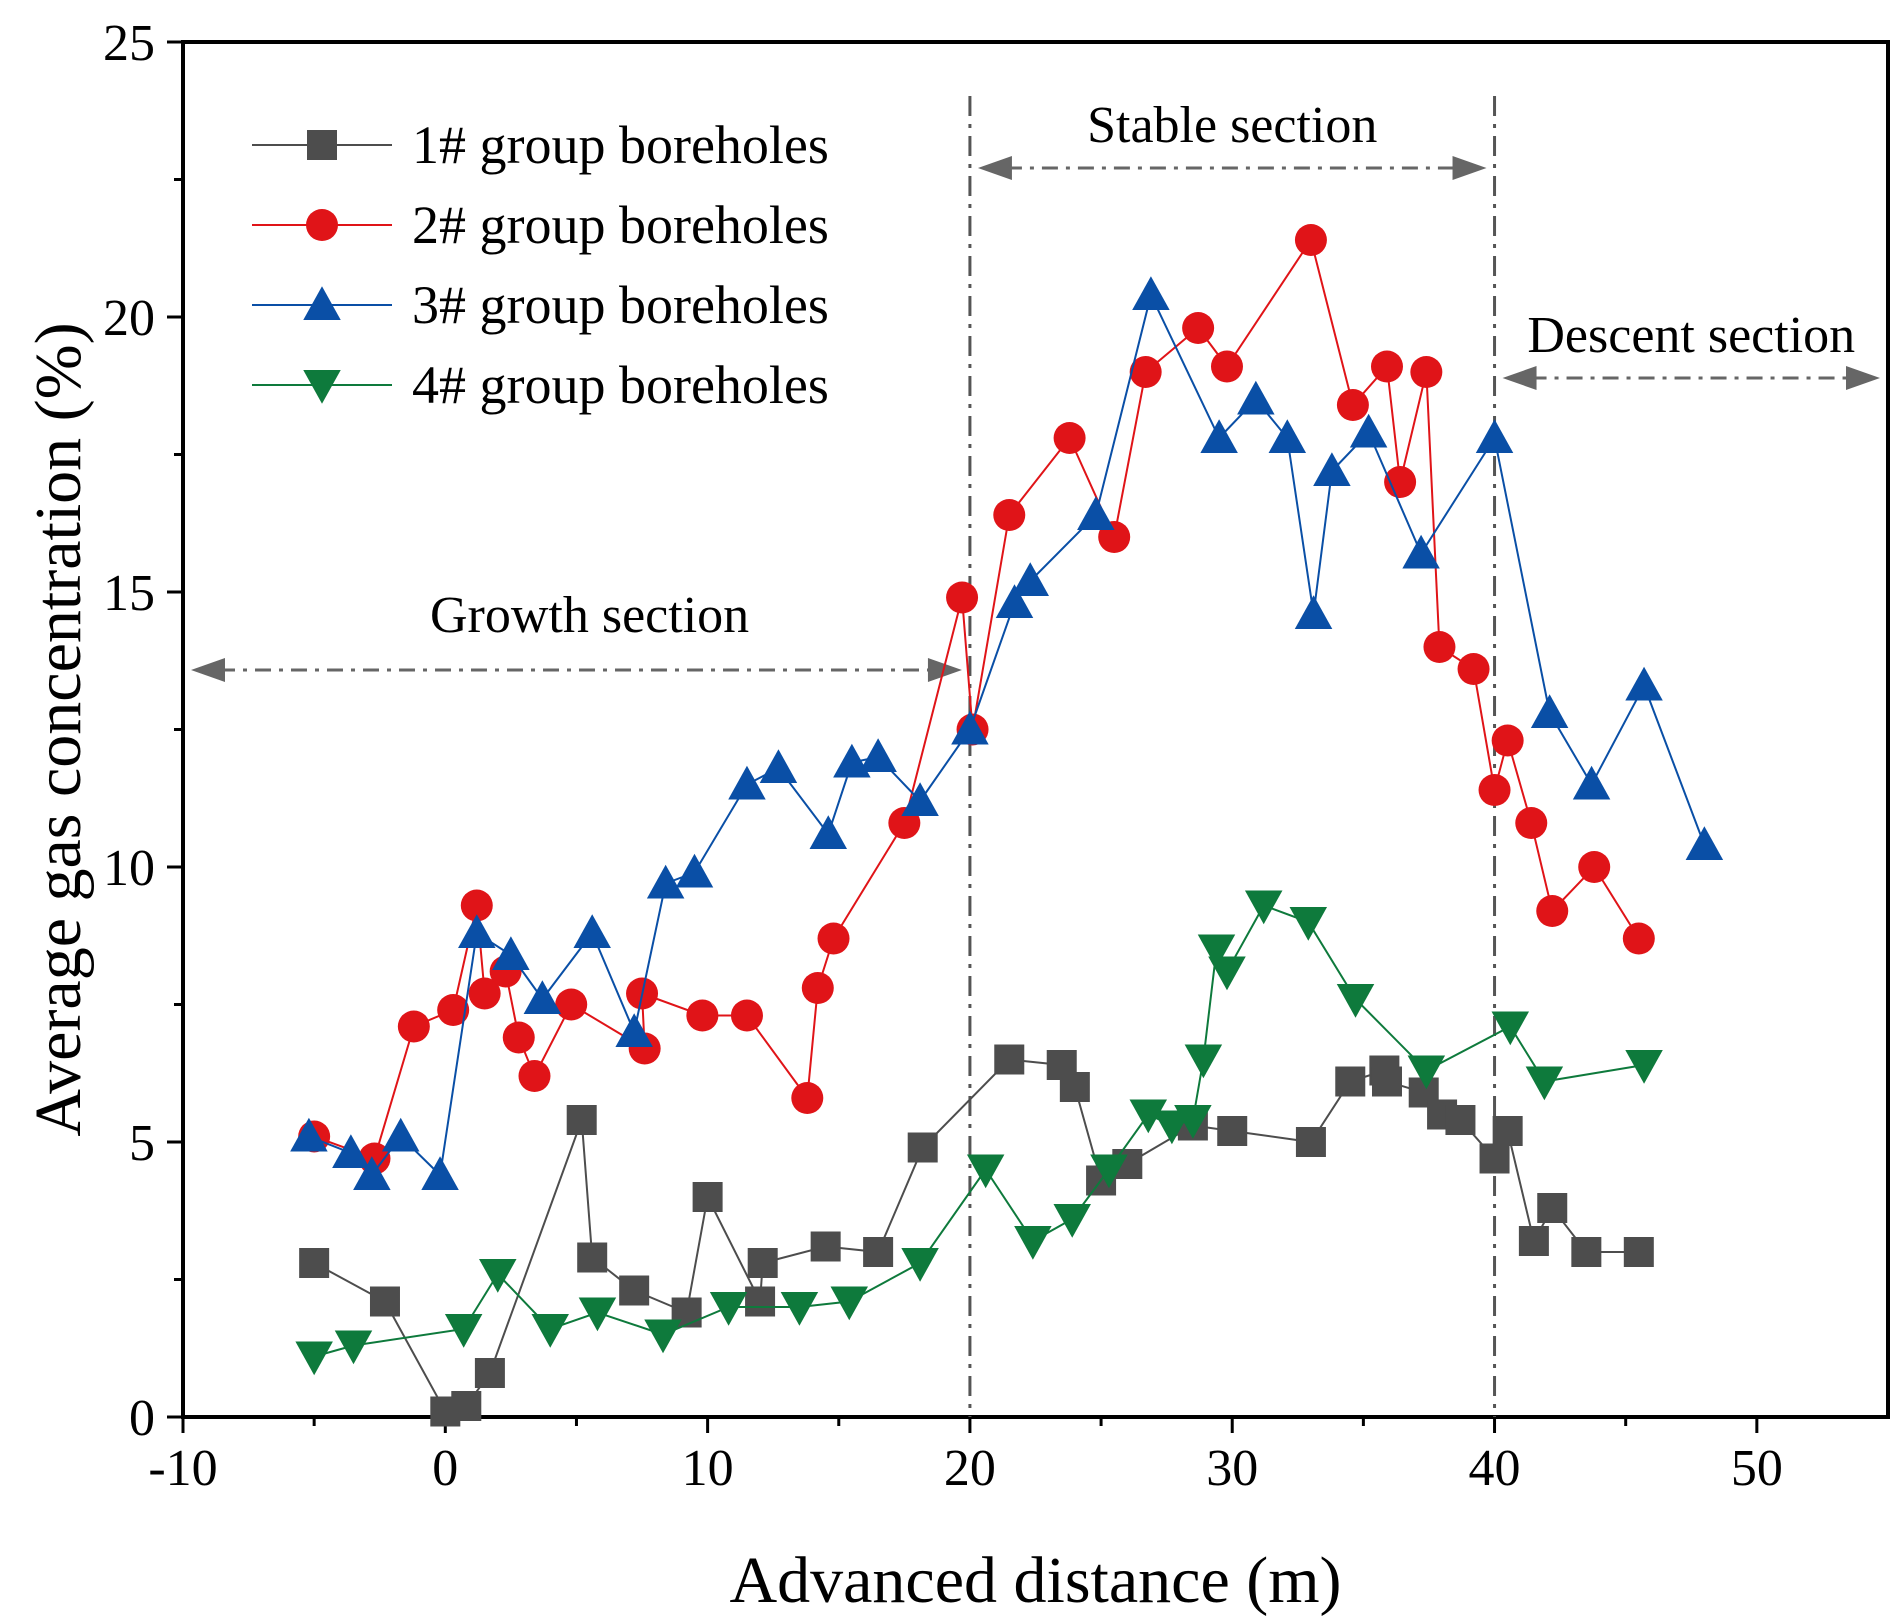  I want to click on section-annotation: Stable section, so click(1232, 138).